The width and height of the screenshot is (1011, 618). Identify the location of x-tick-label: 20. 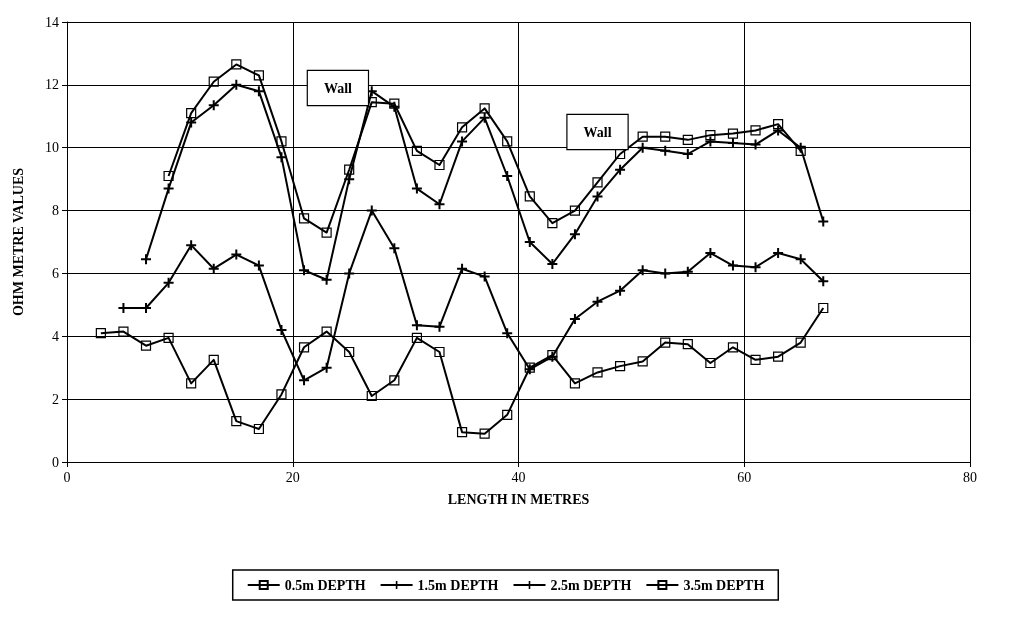
(292, 477).